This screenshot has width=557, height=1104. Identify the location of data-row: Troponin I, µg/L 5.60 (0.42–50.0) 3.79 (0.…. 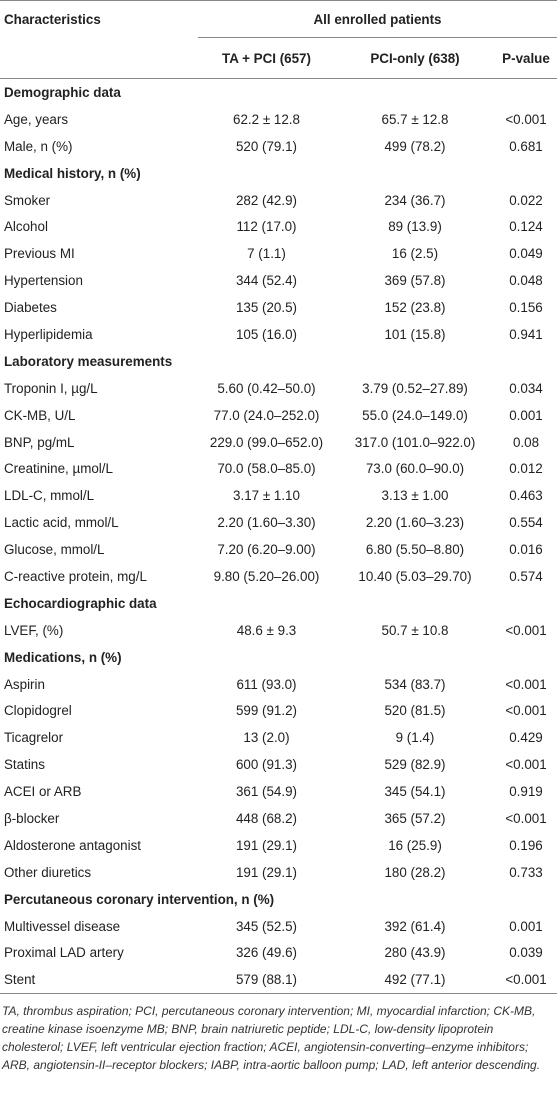
(278, 388).